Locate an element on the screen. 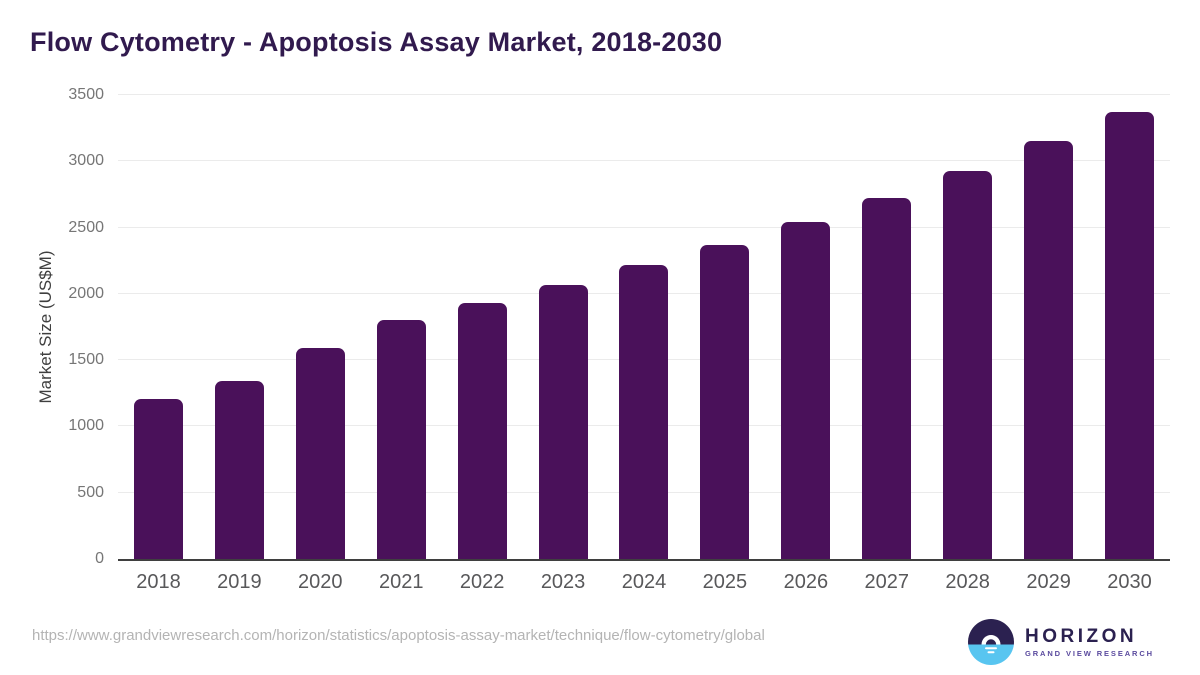 The image size is (1200, 675). bar-slot-2030 is located at coordinates (1129, 327).